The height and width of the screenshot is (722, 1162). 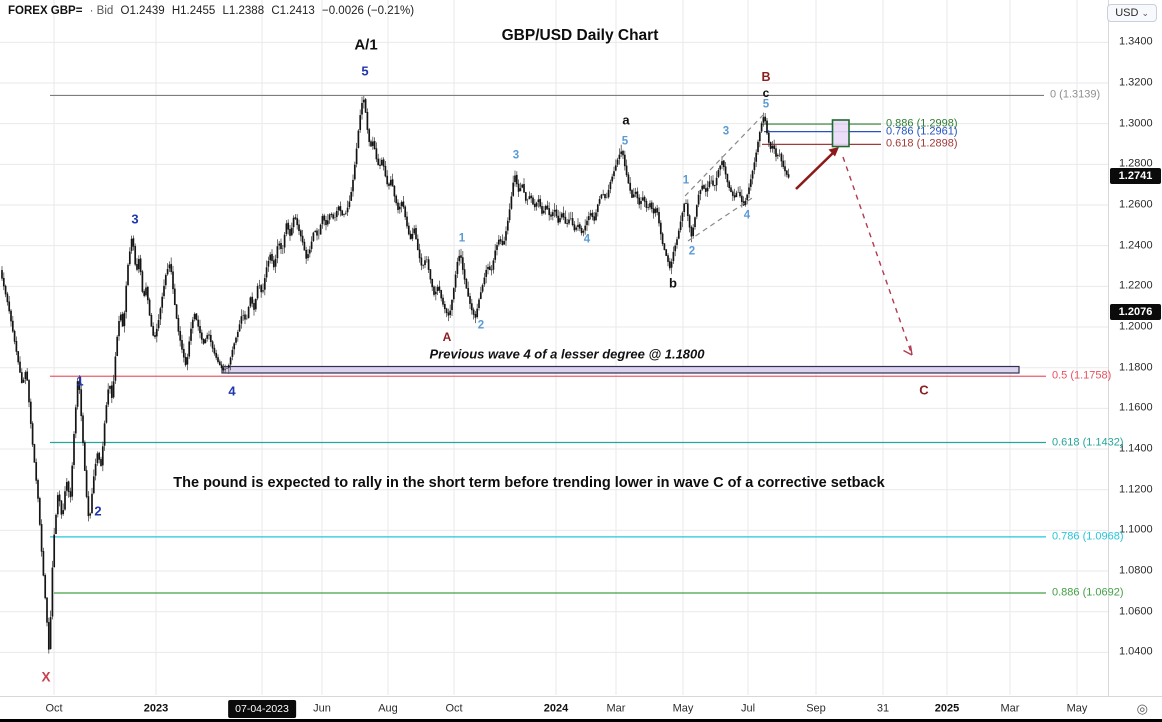 I want to click on support-band-group, so click(x=620, y=369).